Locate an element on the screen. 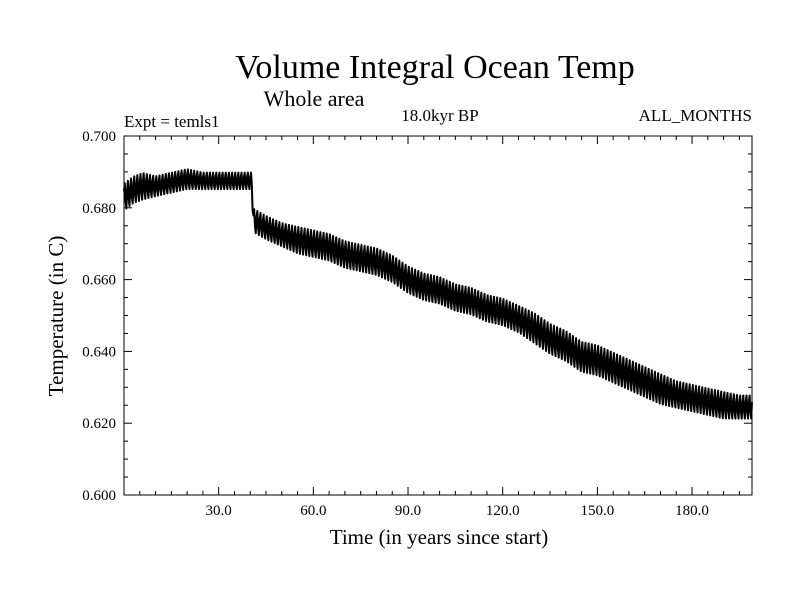 The image size is (800, 605). y-tick-label: 0.640 is located at coordinates (99, 352).